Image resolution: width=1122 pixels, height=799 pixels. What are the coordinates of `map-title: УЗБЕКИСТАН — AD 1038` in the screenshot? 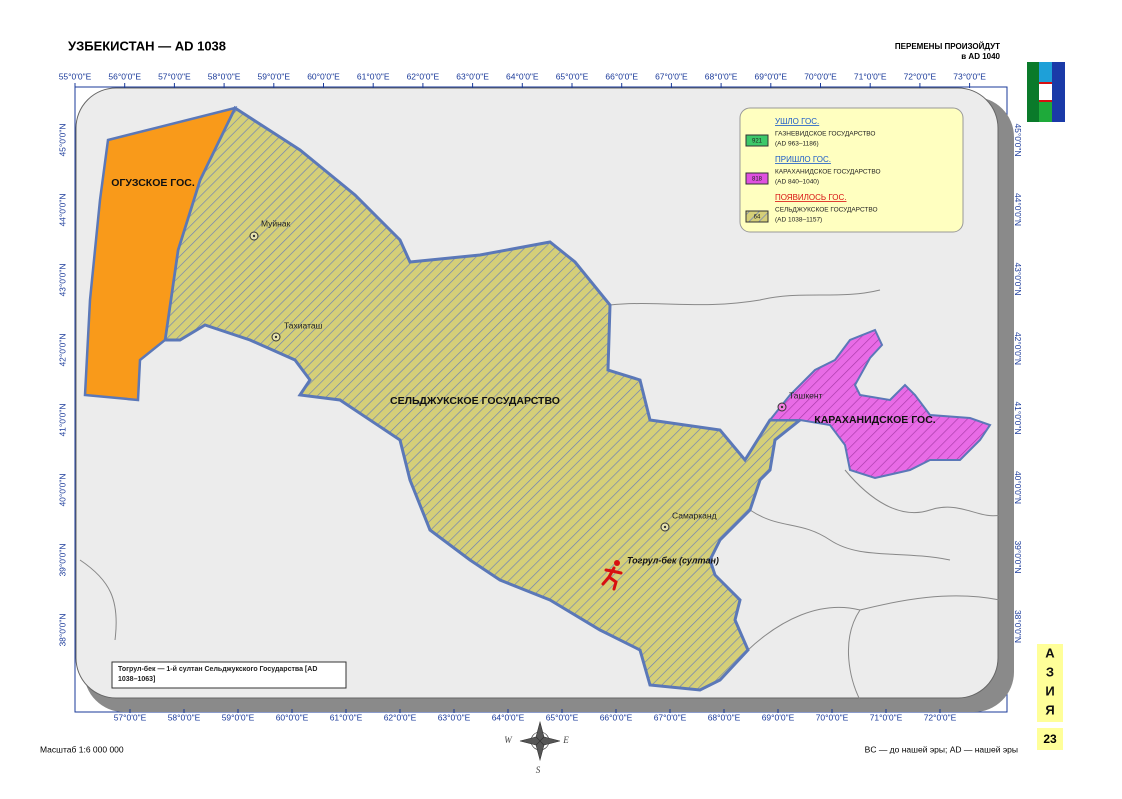 It's located at (147, 45).